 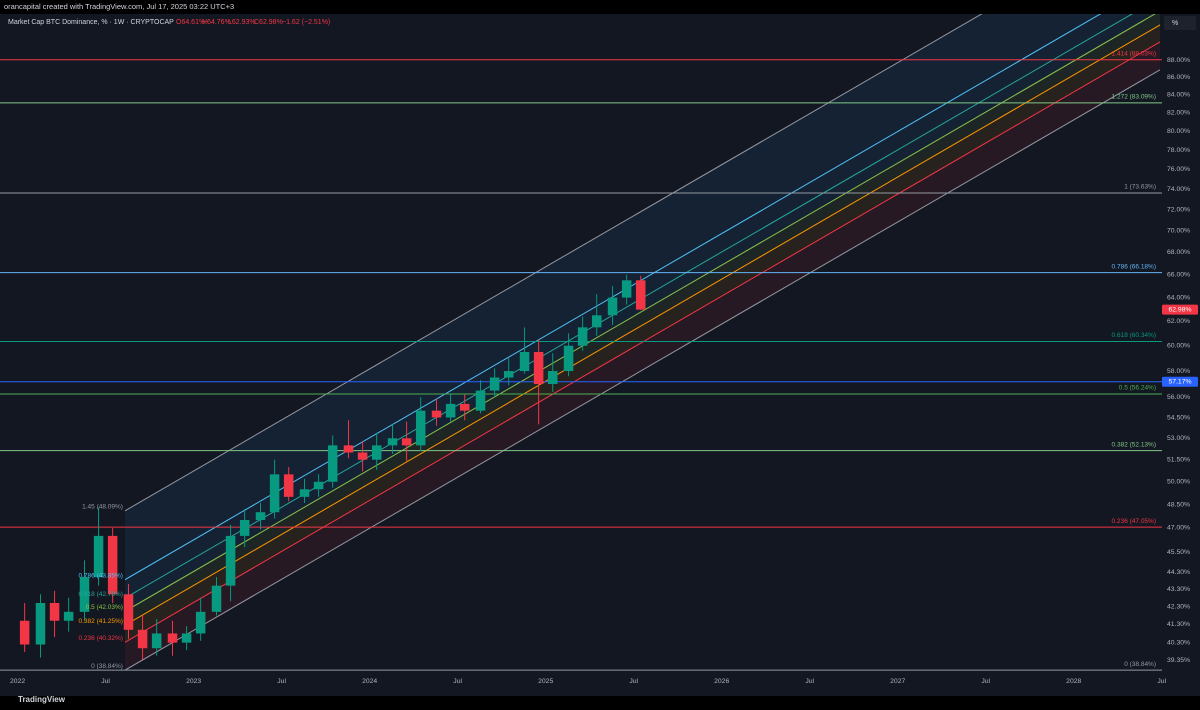 I want to click on ohlc-value: C62.98%, so click(x=268, y=22).